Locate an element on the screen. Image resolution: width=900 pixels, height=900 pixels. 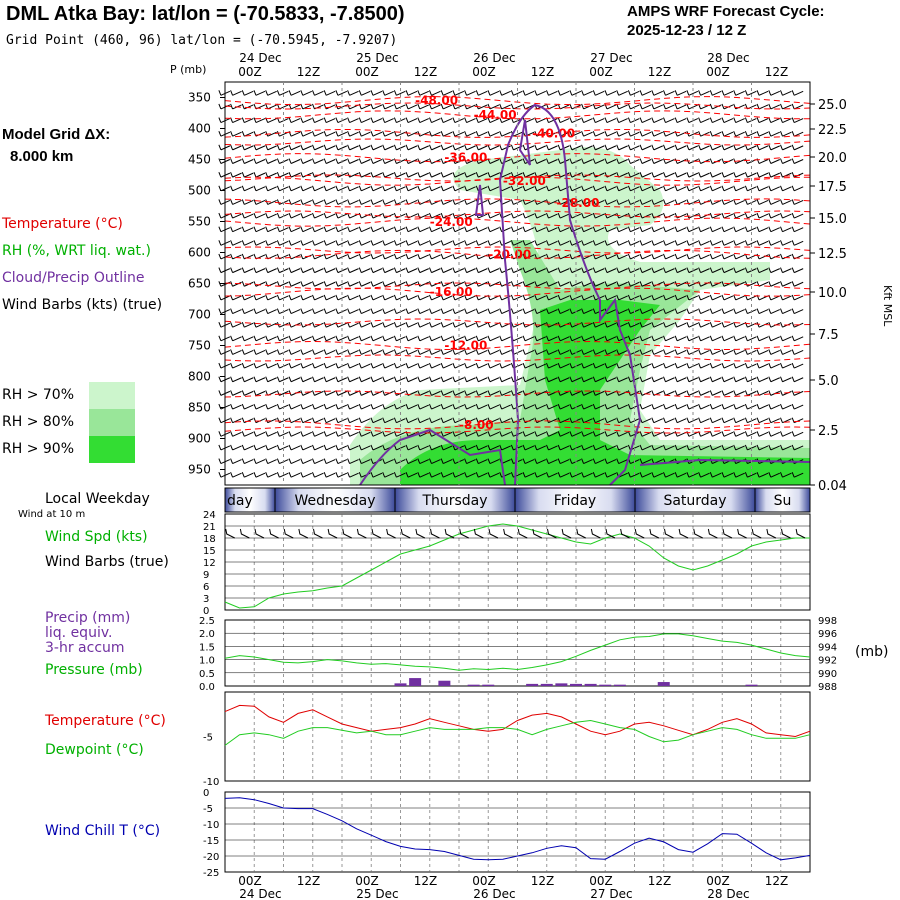
temperature-contour-label: -20.00 is located at coordinates (509, 254).